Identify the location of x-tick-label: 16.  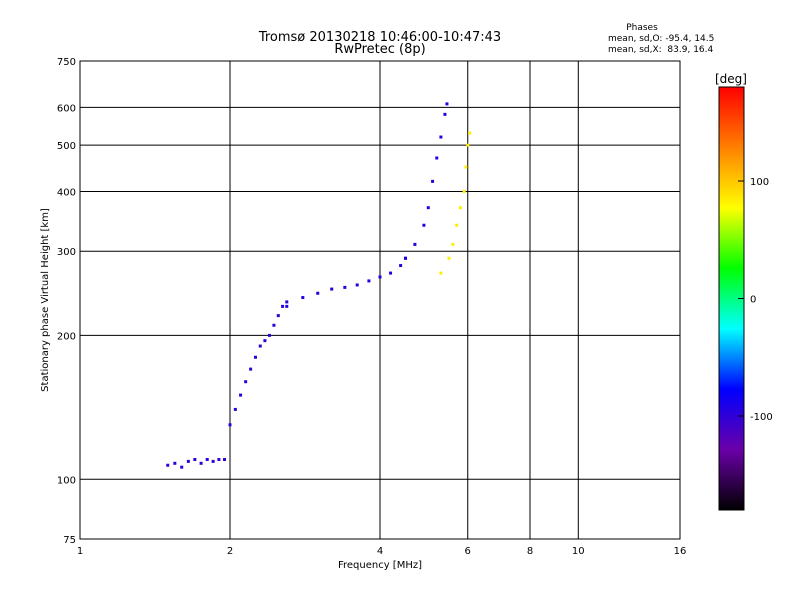
(680, 551).